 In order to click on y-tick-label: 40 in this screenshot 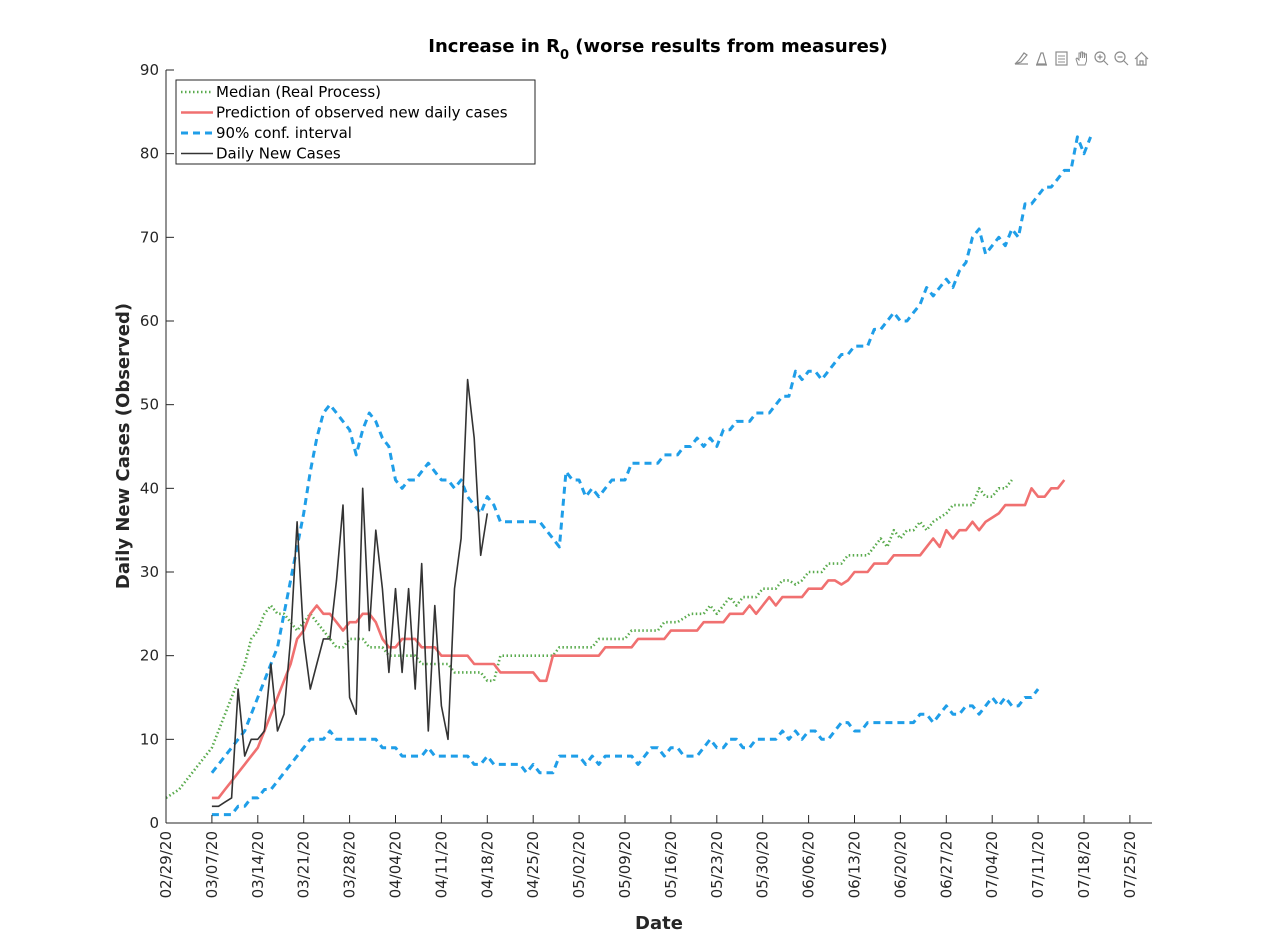, I will do `click(149, 488)`.